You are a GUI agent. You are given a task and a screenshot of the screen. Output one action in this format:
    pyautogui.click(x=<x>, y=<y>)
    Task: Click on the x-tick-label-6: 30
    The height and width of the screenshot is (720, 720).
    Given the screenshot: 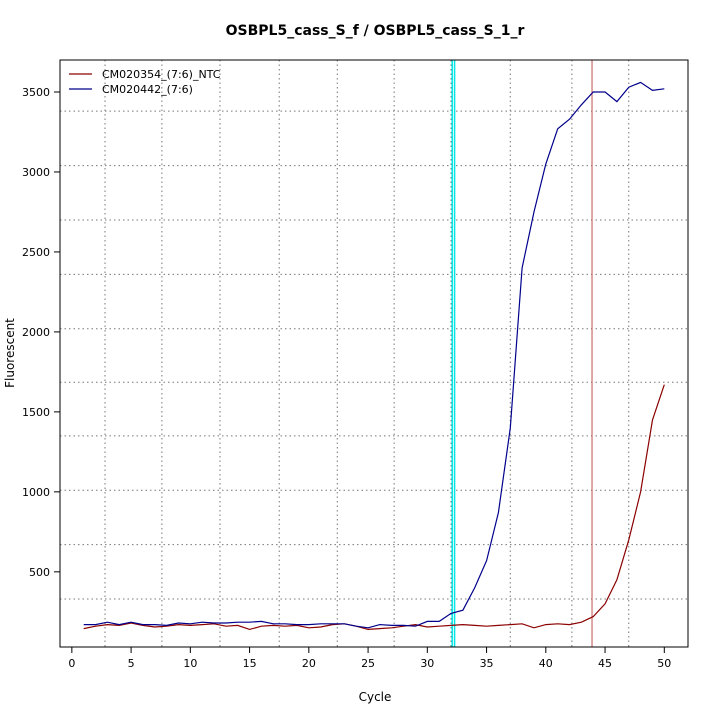 What is the action you would take?
    pyautogui.click(x=427, y=663)
    